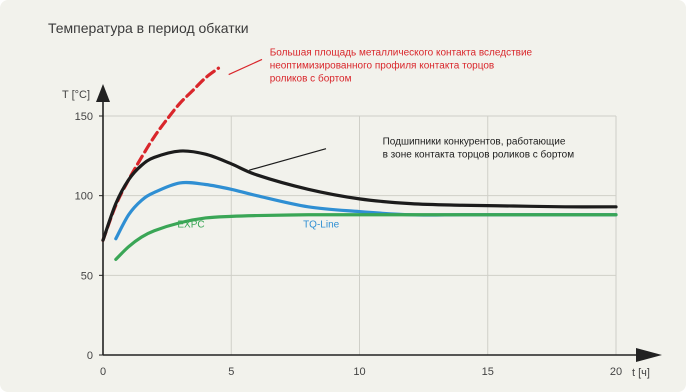 The width and height of the screenshot is (686, 392). Describe the element at coordinates (84, 117) in the screenshot. I see `y-tick-label: 150` at that location.